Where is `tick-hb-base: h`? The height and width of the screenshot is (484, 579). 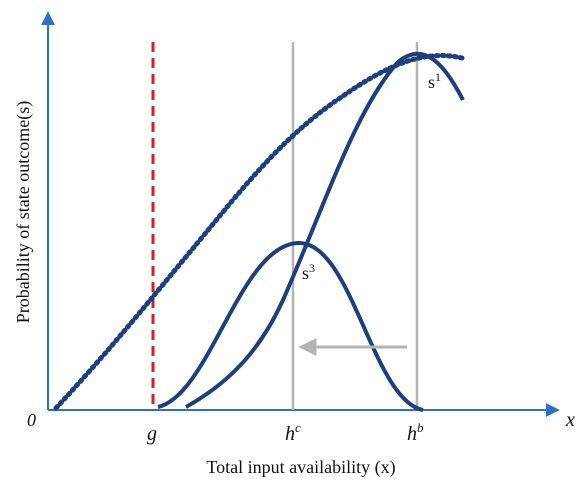 tick-hb-base: h is located at coordinates (412, 434).